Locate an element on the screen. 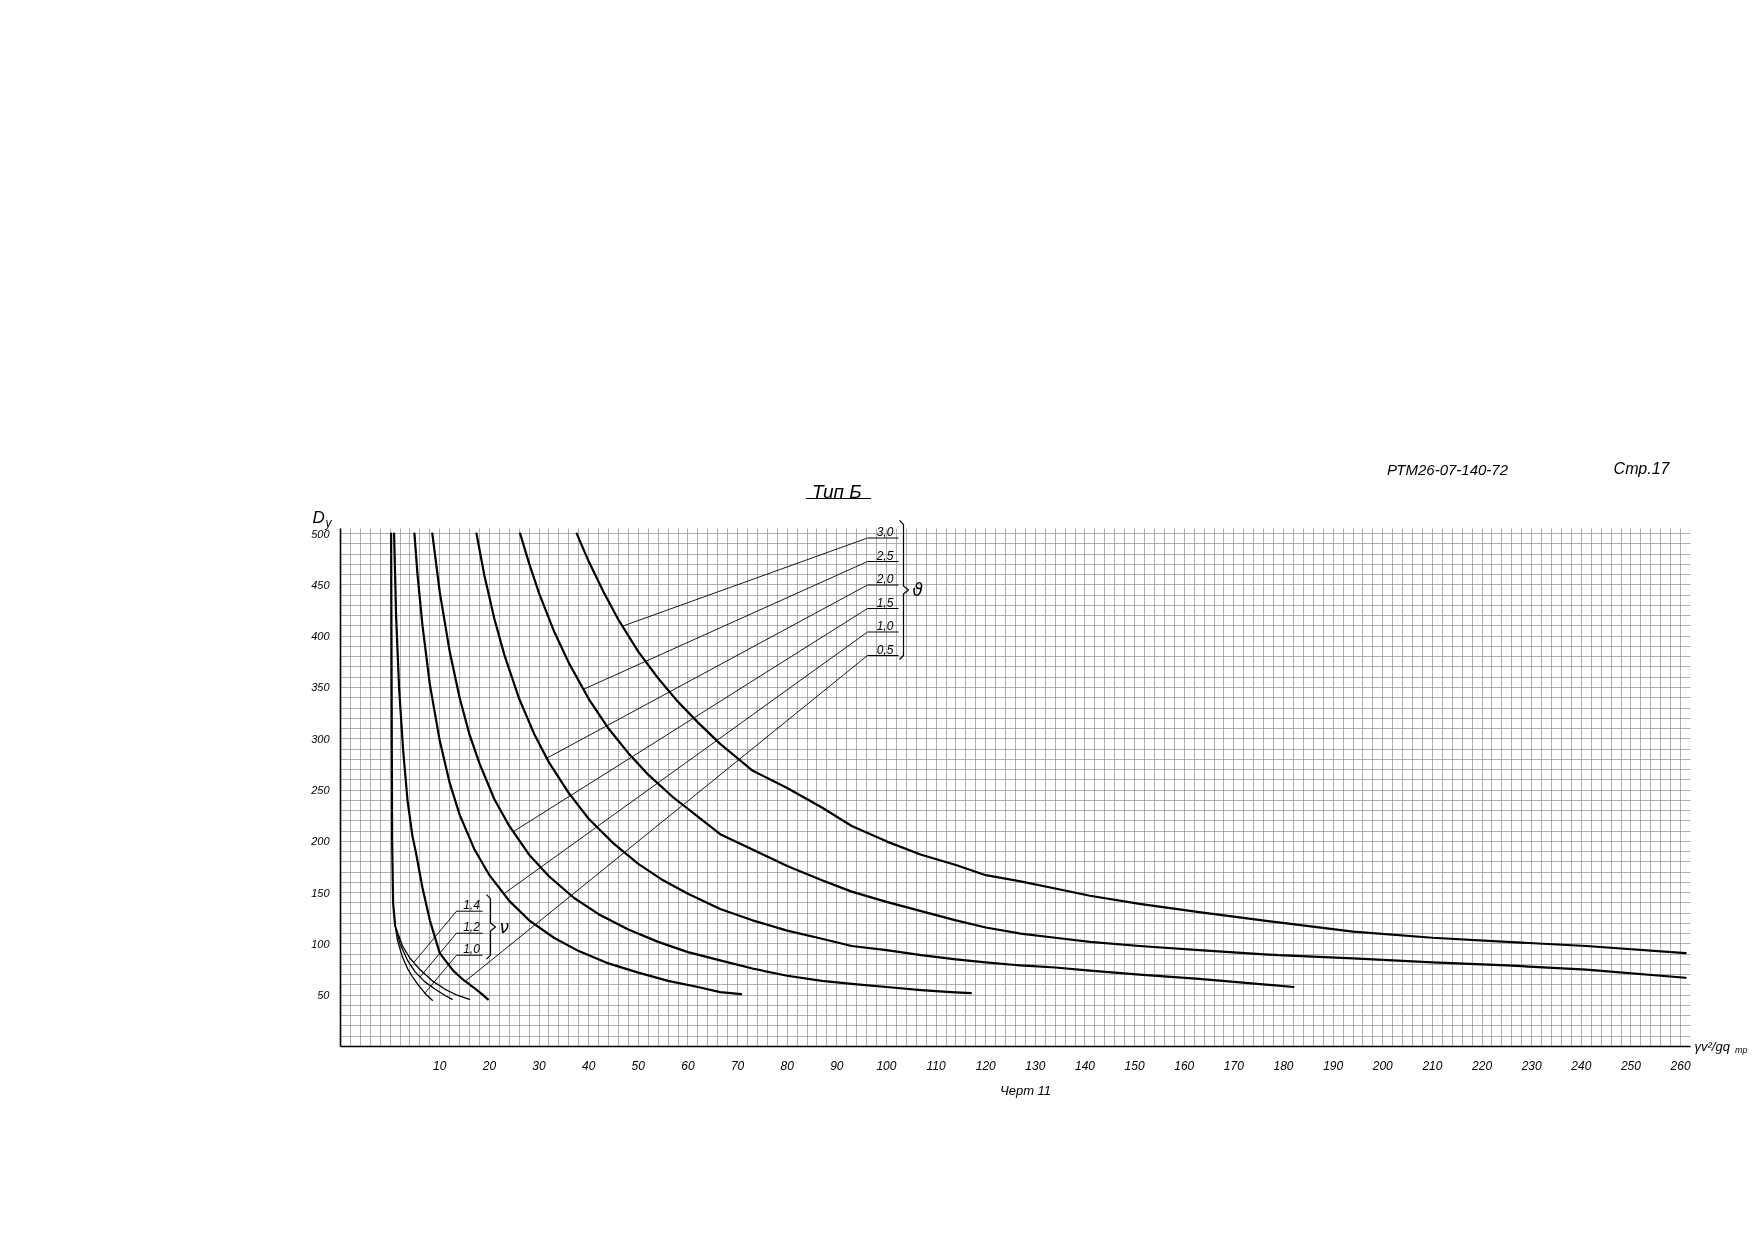  y-tick-label: 250 is located at coordinates (320, 790).